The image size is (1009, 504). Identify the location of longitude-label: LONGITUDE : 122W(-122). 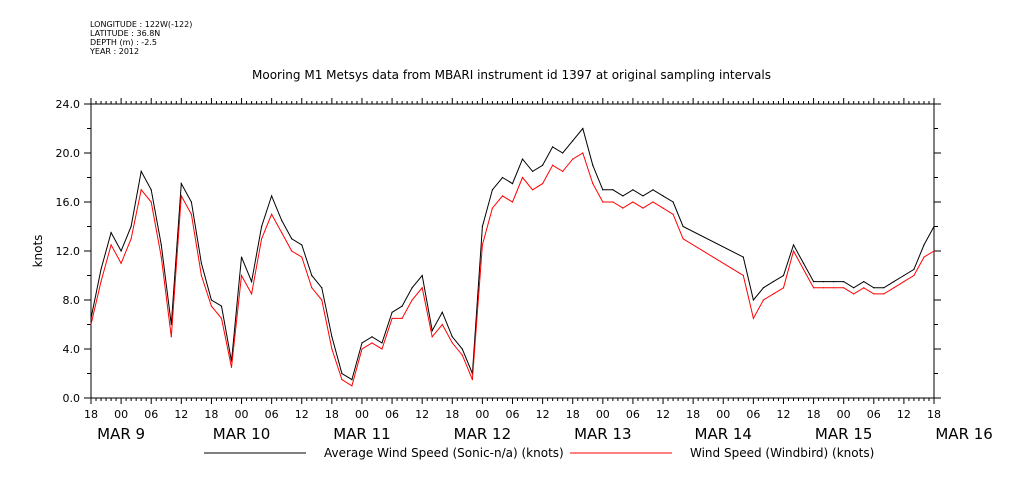
(141, 24).